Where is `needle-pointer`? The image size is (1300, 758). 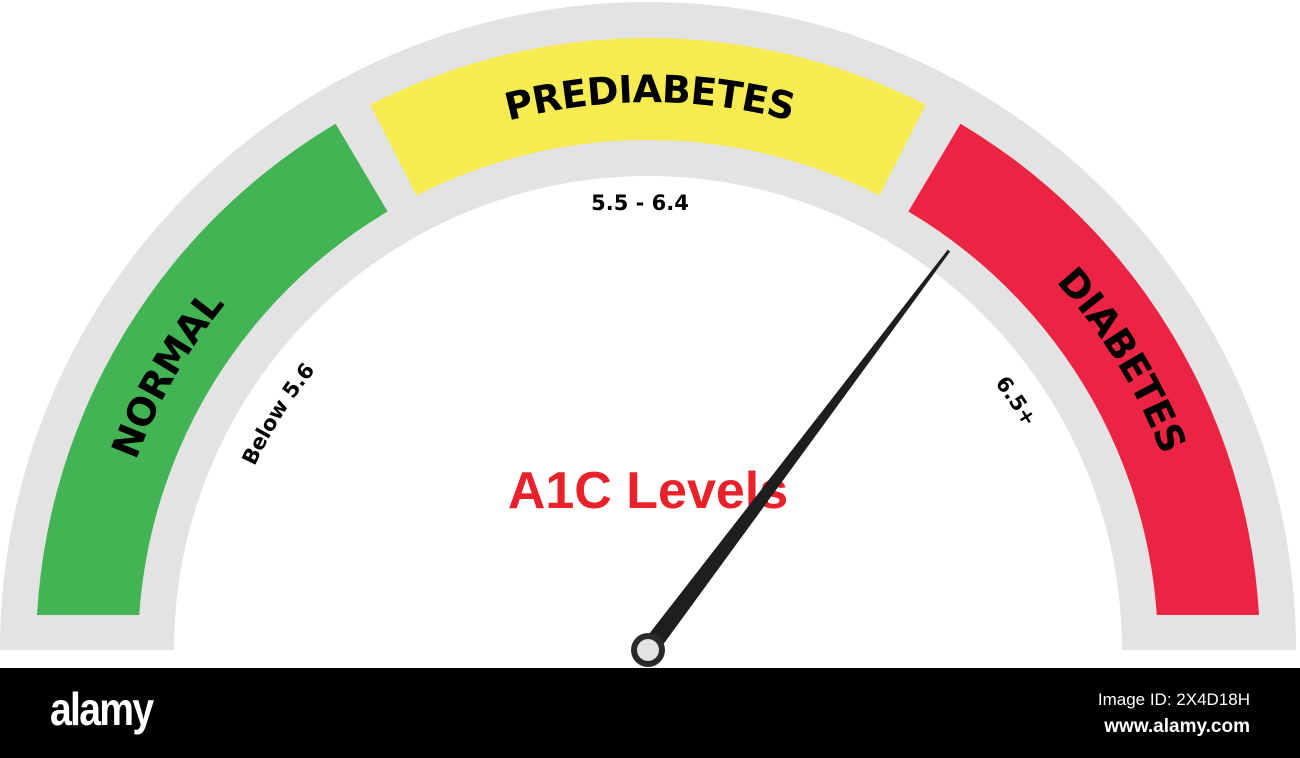 needle-pointer is located at coordinates (795, 452).